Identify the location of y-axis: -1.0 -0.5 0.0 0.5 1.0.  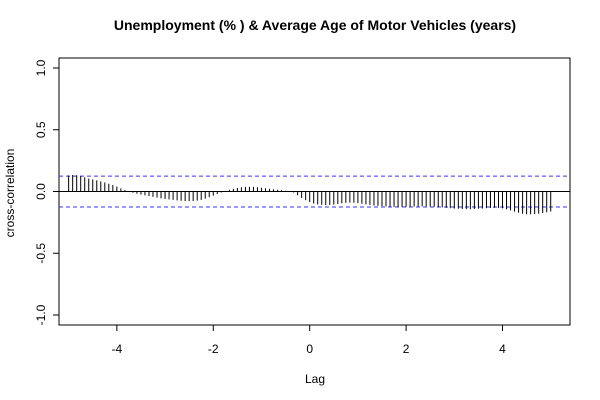
(46, 192).